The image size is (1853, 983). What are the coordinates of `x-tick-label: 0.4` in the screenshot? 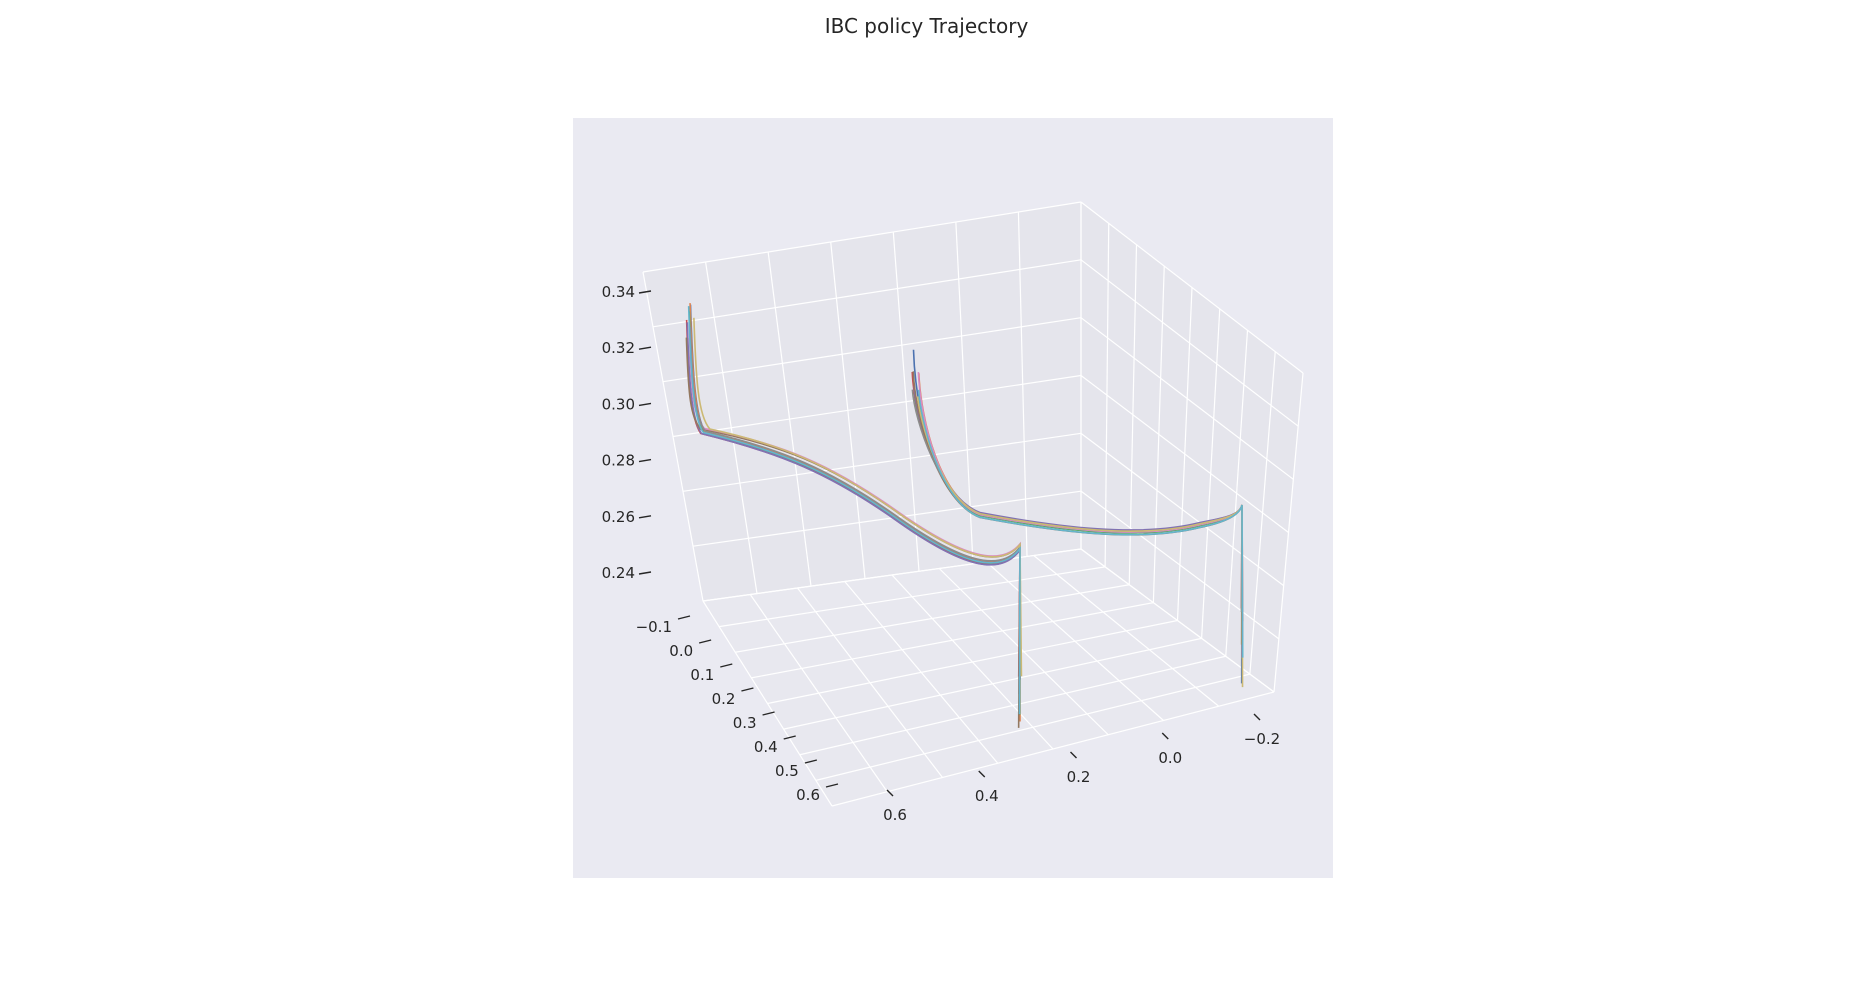 It's located at (766, 747).